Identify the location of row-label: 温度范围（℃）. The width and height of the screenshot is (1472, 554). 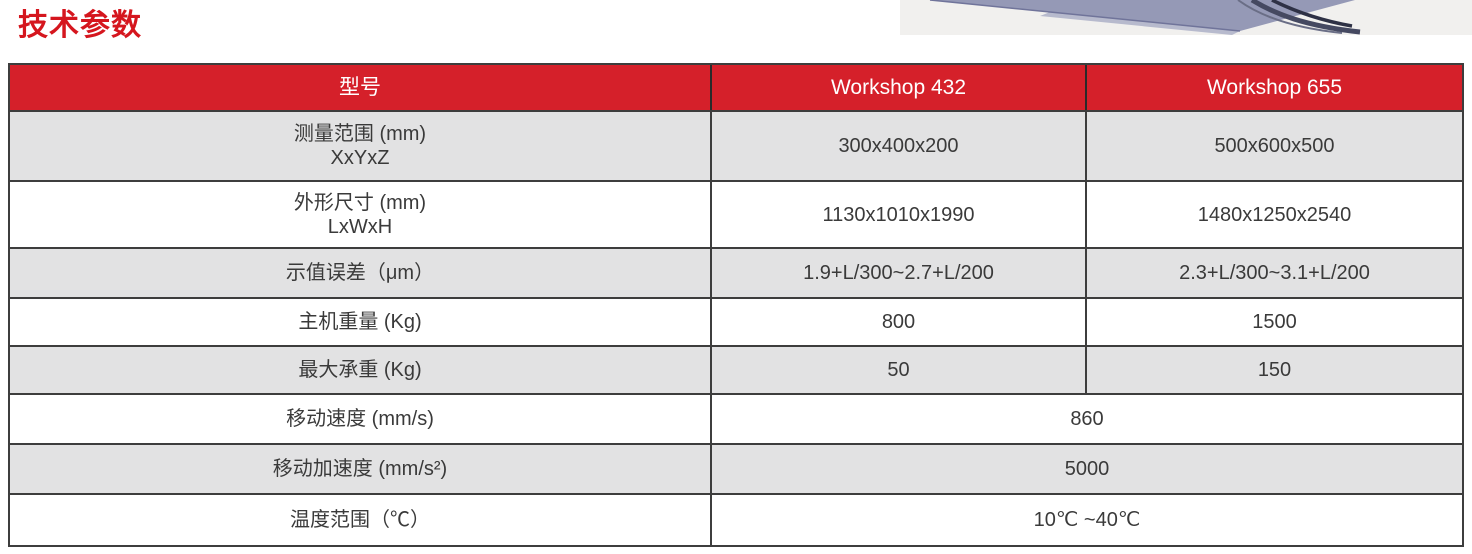
(361, 520).